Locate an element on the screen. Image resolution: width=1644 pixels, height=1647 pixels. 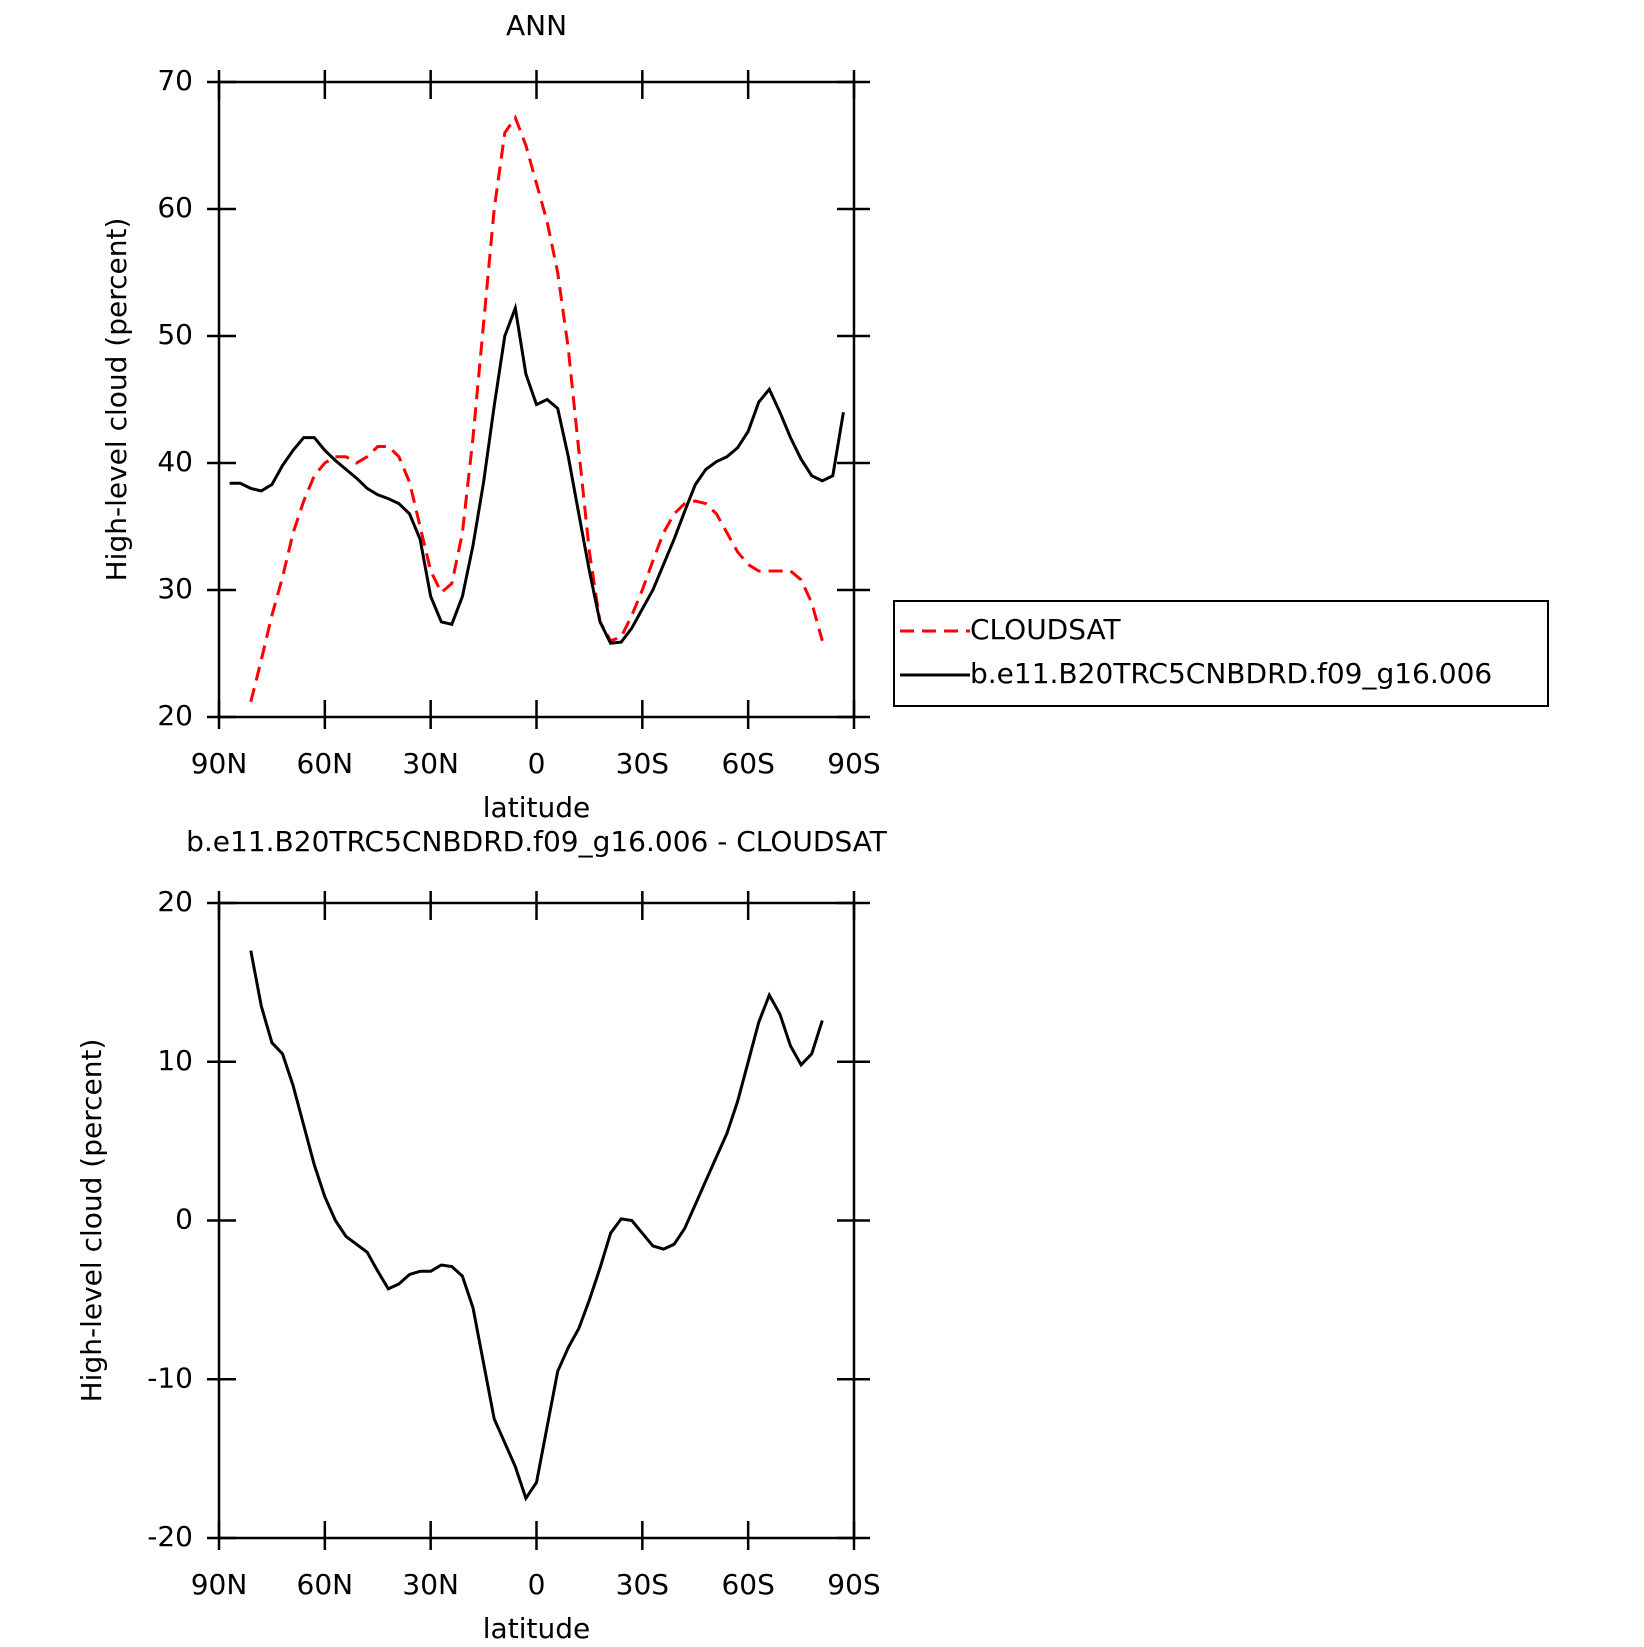
y-tick-label: 0 is located at coordinates (184, 1219).